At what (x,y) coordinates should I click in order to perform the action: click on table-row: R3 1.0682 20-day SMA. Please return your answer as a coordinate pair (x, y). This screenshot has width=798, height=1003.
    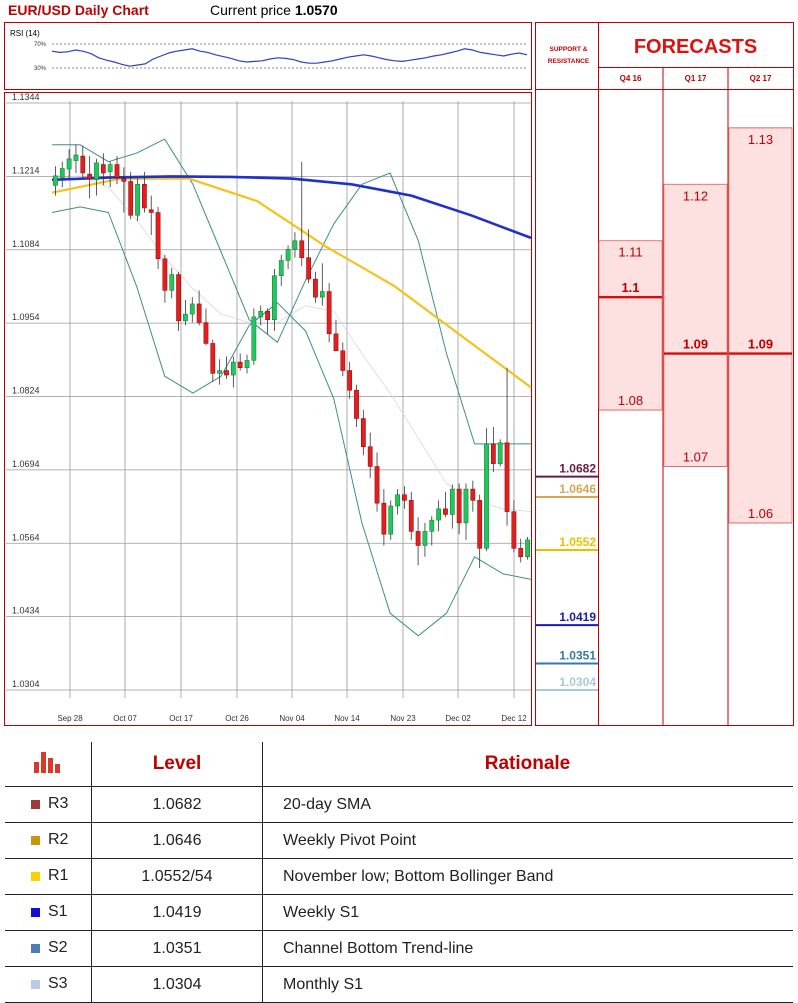
    Looking at the image, I should click on (399, 804).